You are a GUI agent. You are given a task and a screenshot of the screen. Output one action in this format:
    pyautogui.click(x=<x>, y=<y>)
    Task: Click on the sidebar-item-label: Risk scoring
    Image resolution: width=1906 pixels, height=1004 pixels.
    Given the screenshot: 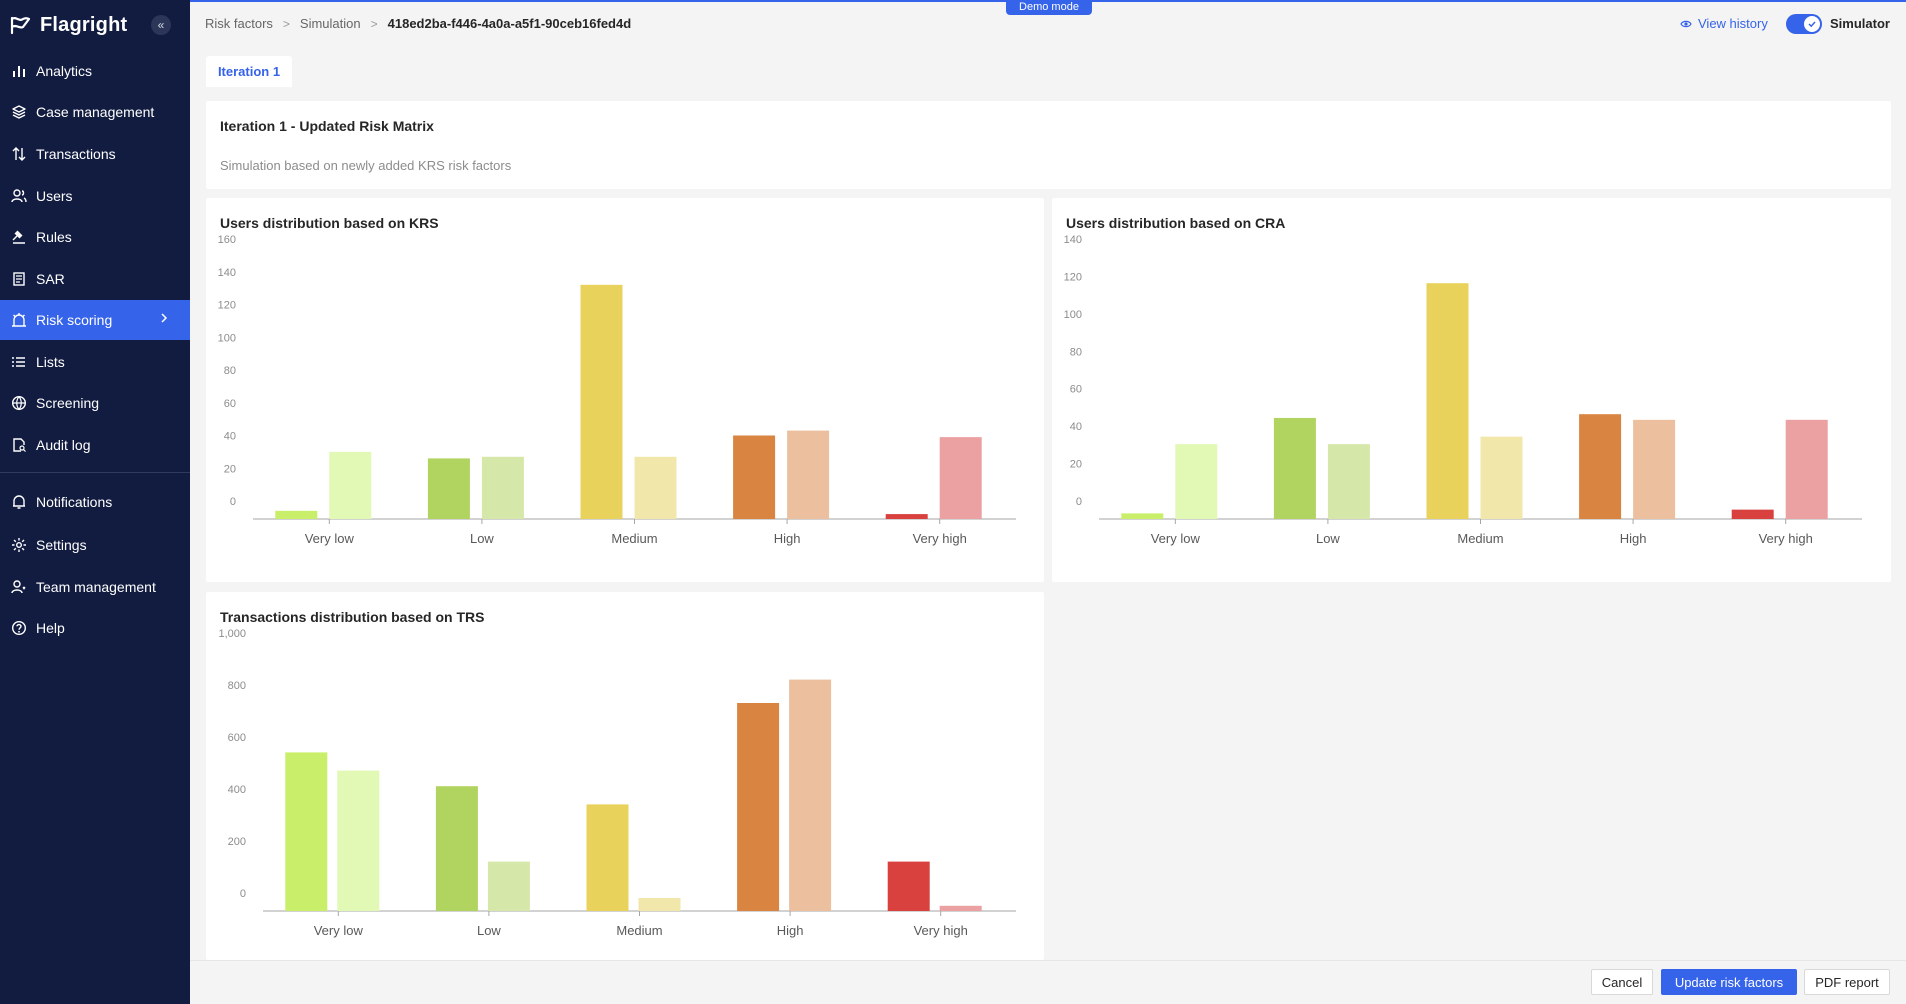 What is the action you would take?
    pyautogui.click(x=74, y=320)
    